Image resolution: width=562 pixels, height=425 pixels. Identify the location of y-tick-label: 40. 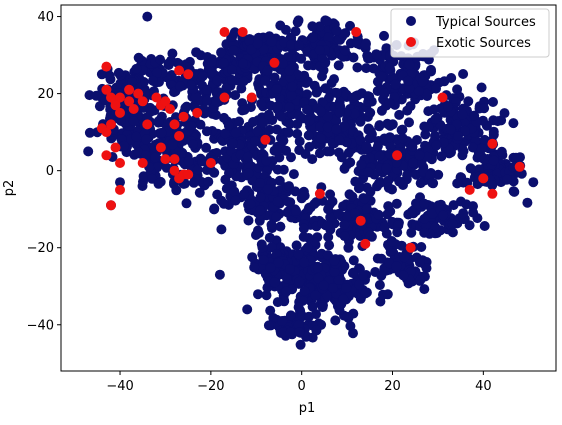
(45, 17).